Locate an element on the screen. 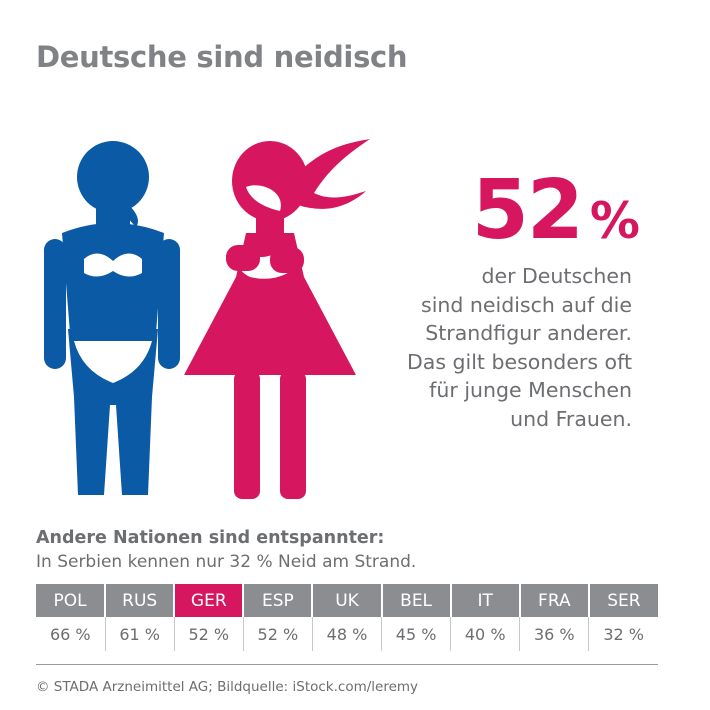  country-label-bel: BEL is located at coordinates (416, 600).